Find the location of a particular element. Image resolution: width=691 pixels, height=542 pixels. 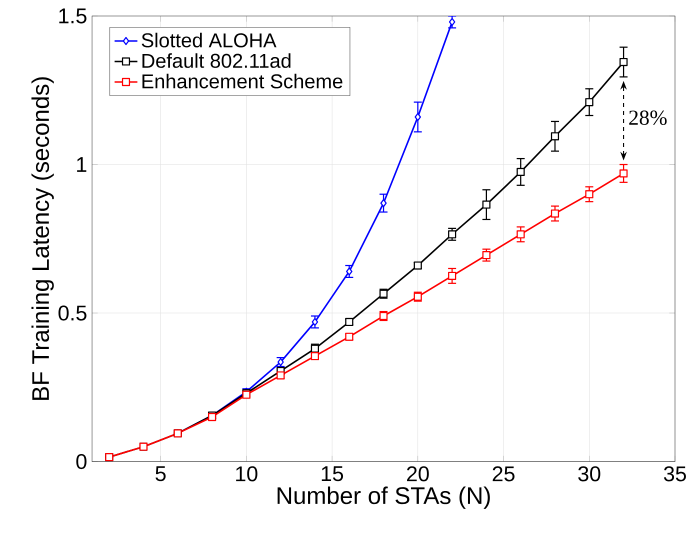

legend-label: Enhancement Scheme is located at coordinates (242, 81).